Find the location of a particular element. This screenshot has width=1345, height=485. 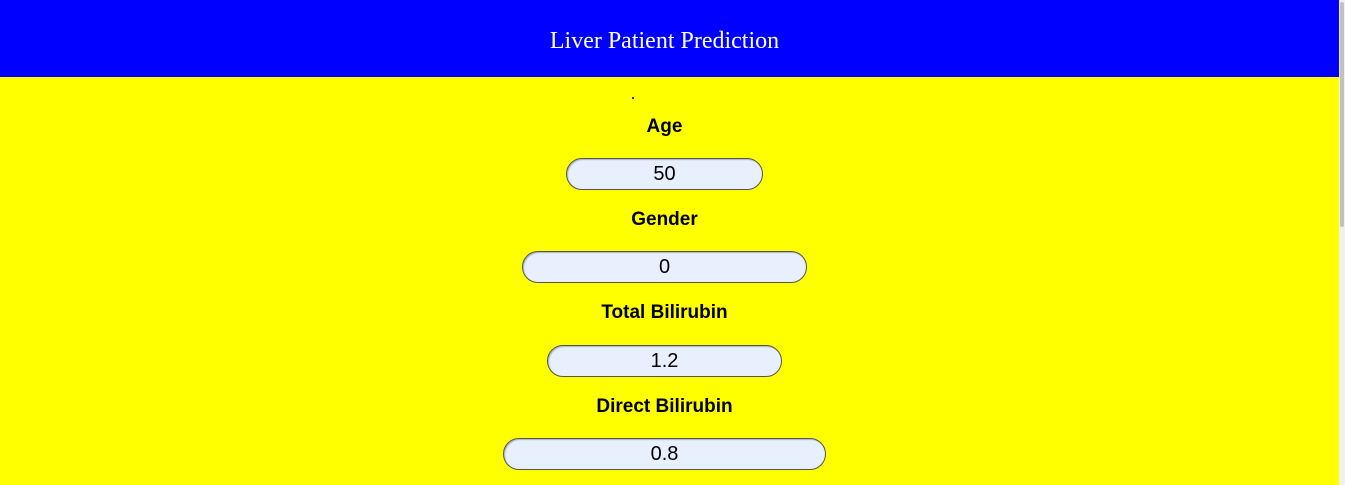

gender-input is located at coordinates (664, 267).